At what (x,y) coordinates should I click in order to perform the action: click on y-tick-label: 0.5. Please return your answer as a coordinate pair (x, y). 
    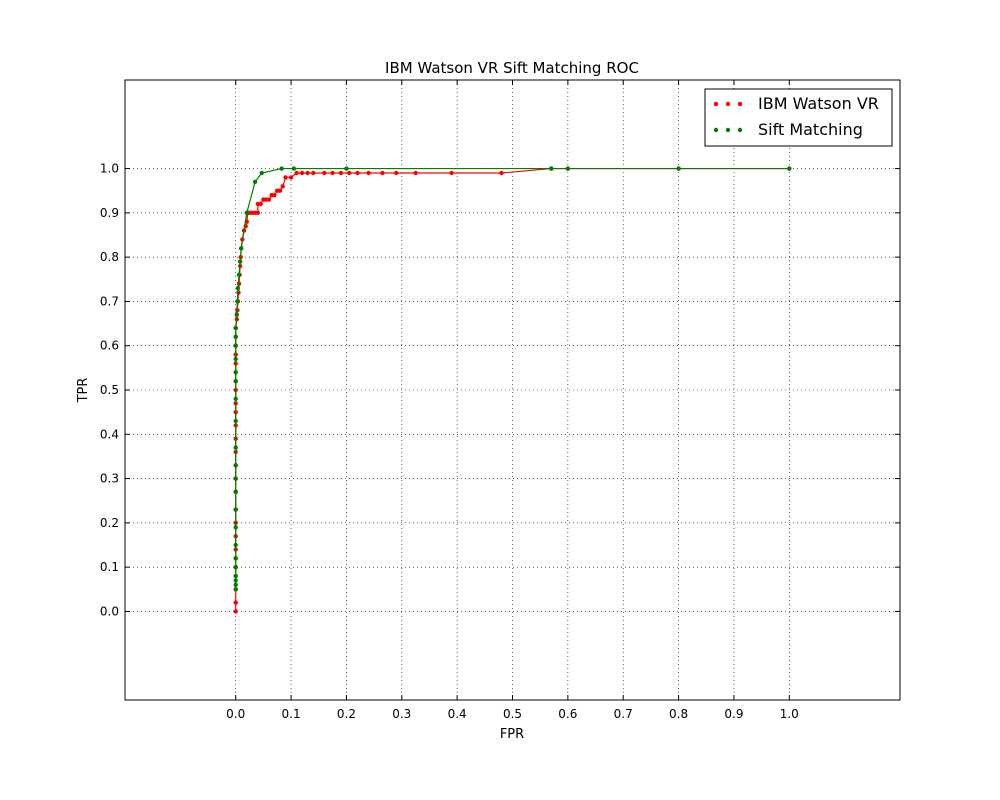
    Looking at the image, I should click on (109, 390).